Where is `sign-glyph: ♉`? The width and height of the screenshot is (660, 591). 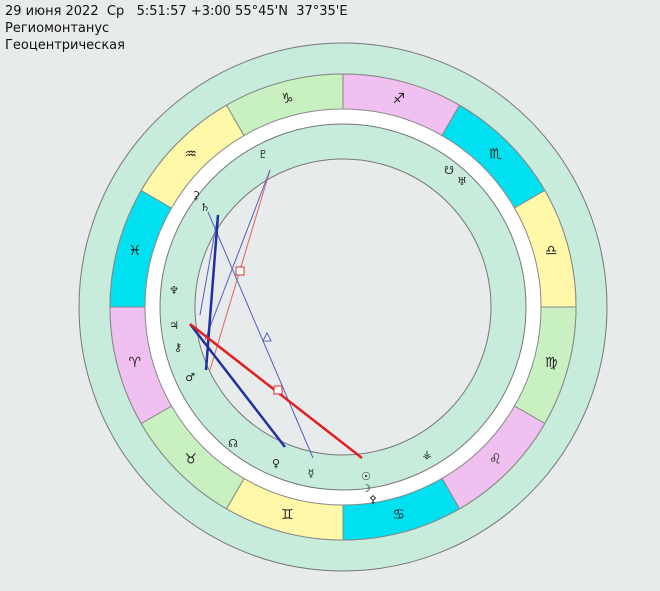
sign-glyph: ♉ is located at coordinates (190, 459).